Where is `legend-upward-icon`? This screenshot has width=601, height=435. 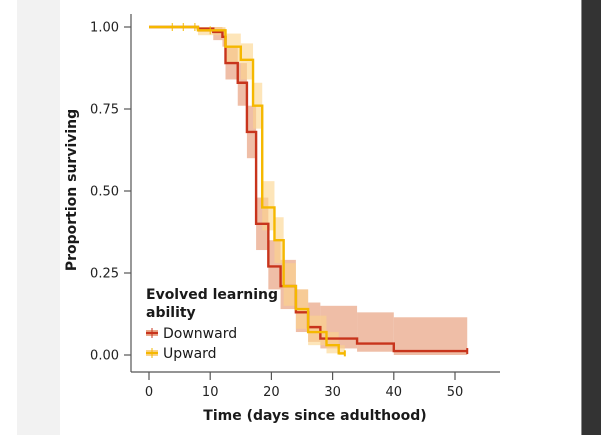 legend-upward-icon is located at coordinates (152, 353).